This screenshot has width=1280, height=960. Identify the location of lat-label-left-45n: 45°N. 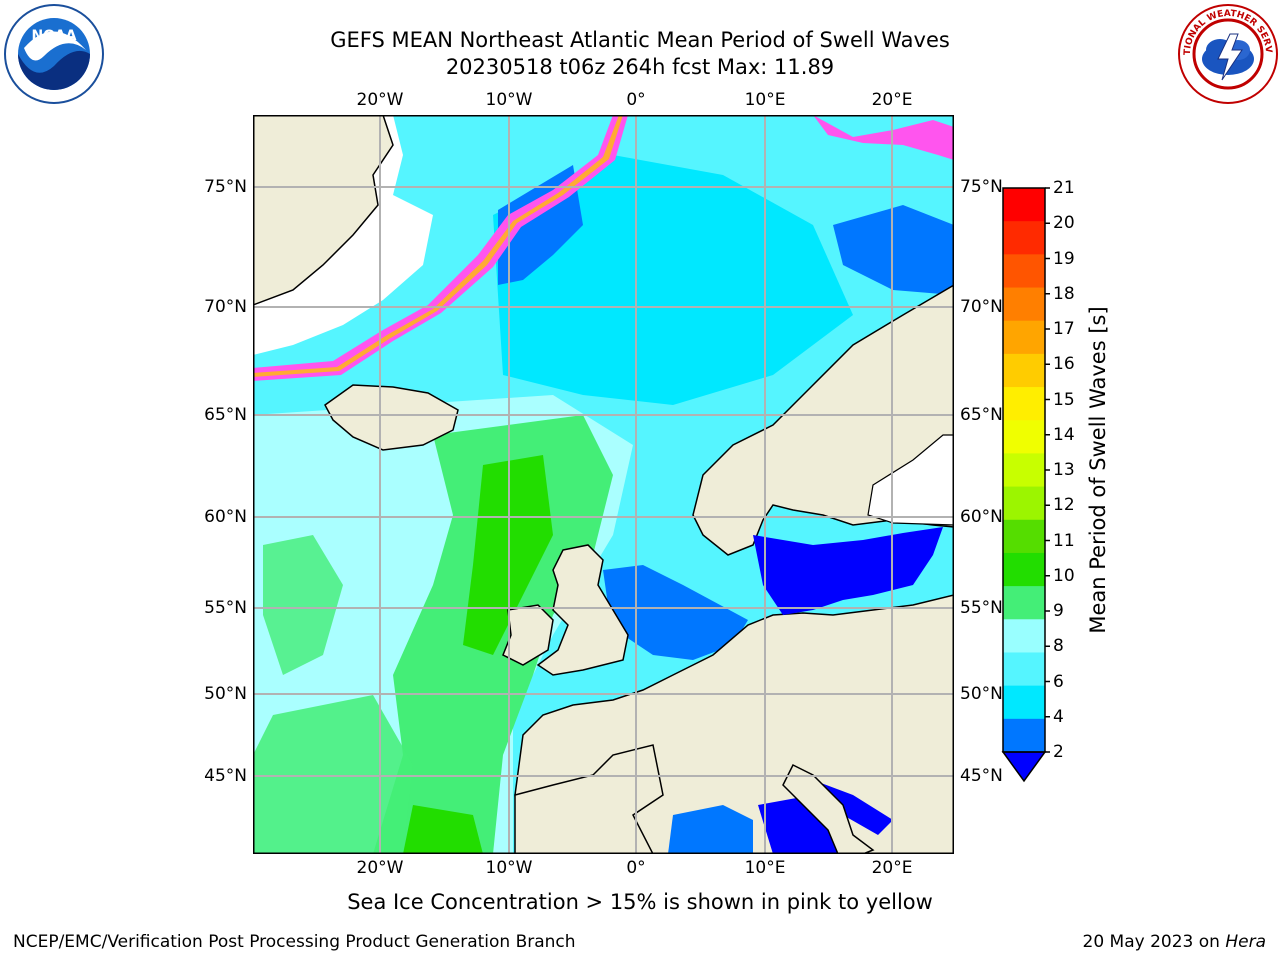
(225, 776).